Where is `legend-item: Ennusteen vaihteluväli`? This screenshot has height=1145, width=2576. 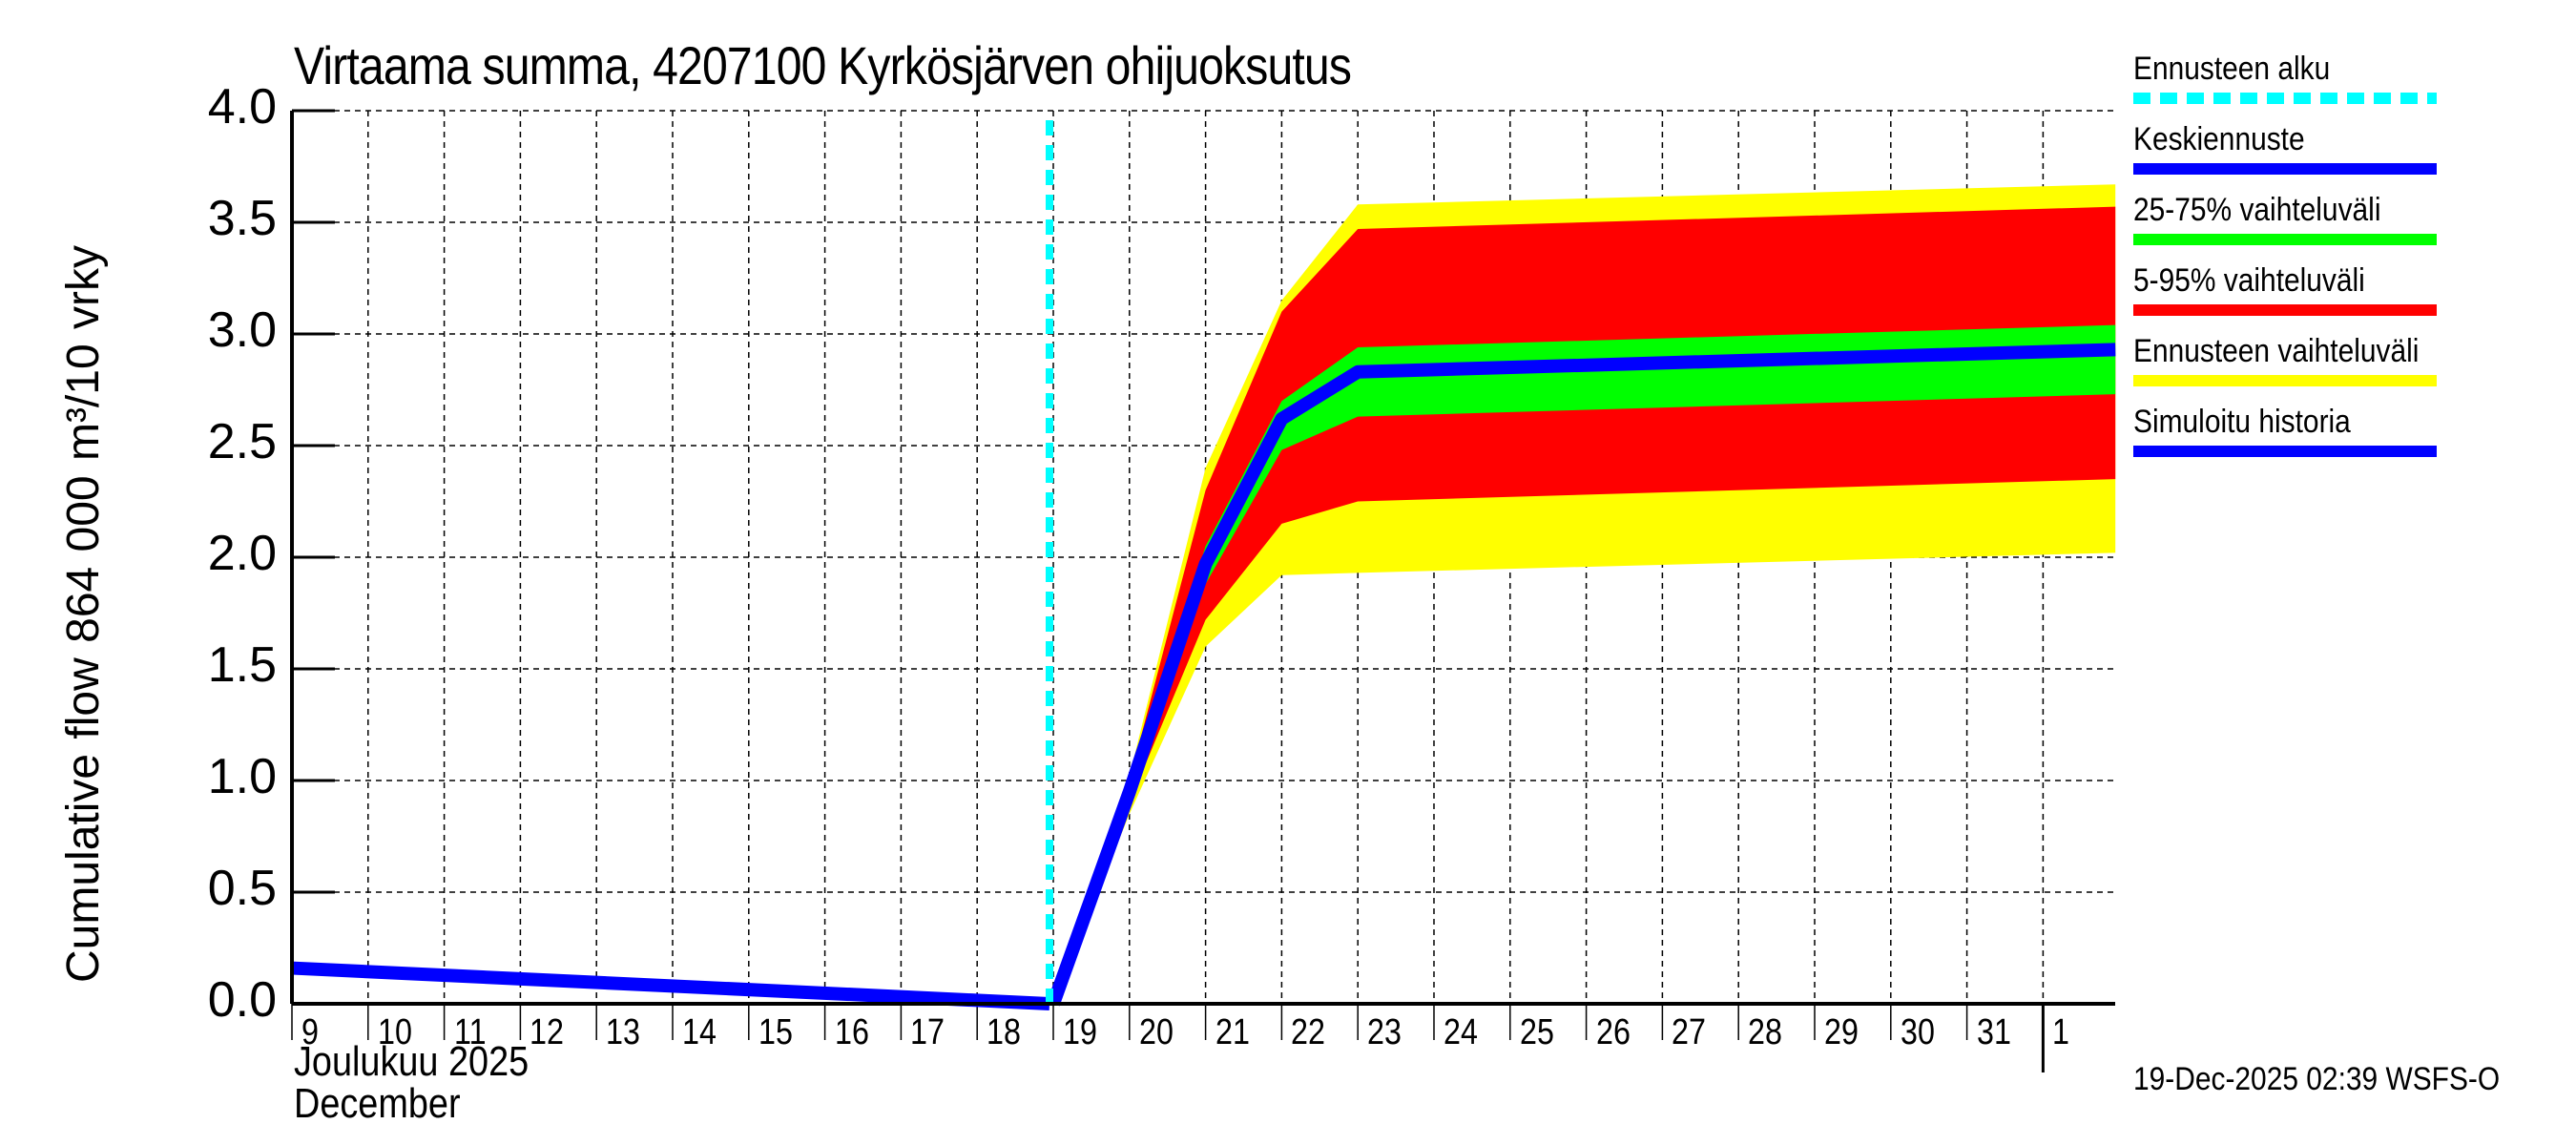
legend-item: Ennusteen vaihteluväli is located at coordinates (2343, 359).